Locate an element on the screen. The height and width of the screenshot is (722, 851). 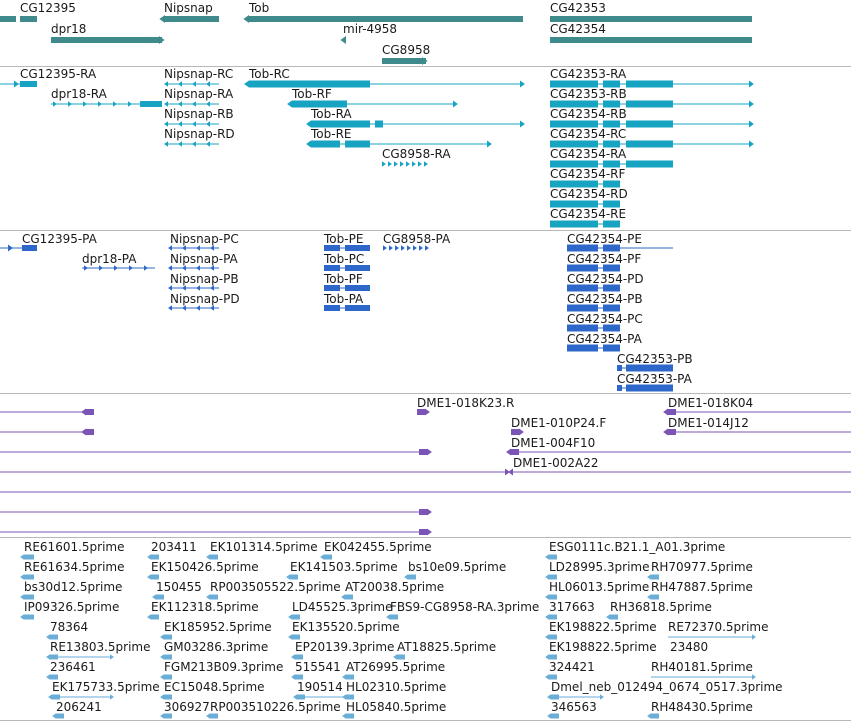
est-label: RH47887.5prime is located at coordinates (702, 587).